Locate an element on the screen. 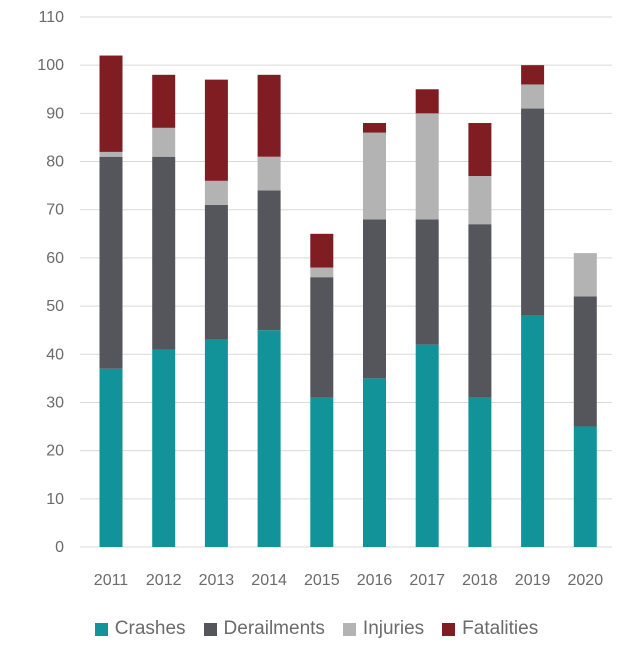  bar-segment-injuries-2020 is located at coordinates (585, 275).